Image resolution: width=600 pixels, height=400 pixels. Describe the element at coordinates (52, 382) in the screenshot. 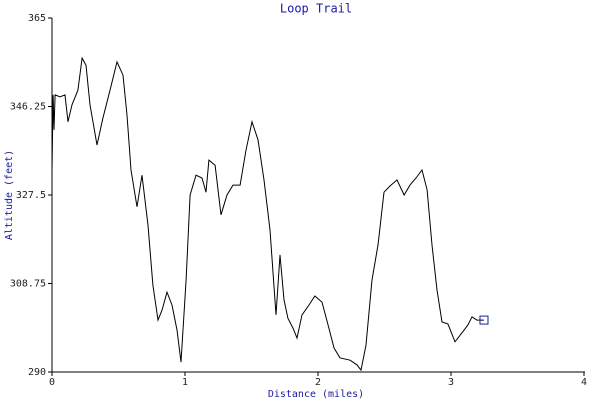

I see `x-tick-label: 0` at that location.